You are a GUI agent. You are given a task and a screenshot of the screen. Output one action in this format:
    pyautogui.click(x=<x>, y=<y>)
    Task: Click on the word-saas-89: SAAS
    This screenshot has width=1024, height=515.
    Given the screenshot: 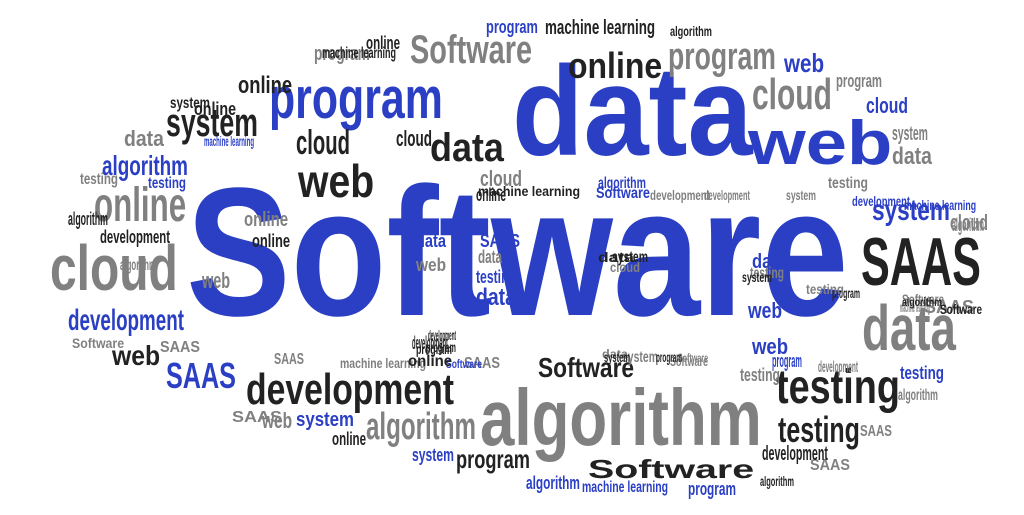 What is the action you would take?
    pyautogui.click(x=482, y=363)
    